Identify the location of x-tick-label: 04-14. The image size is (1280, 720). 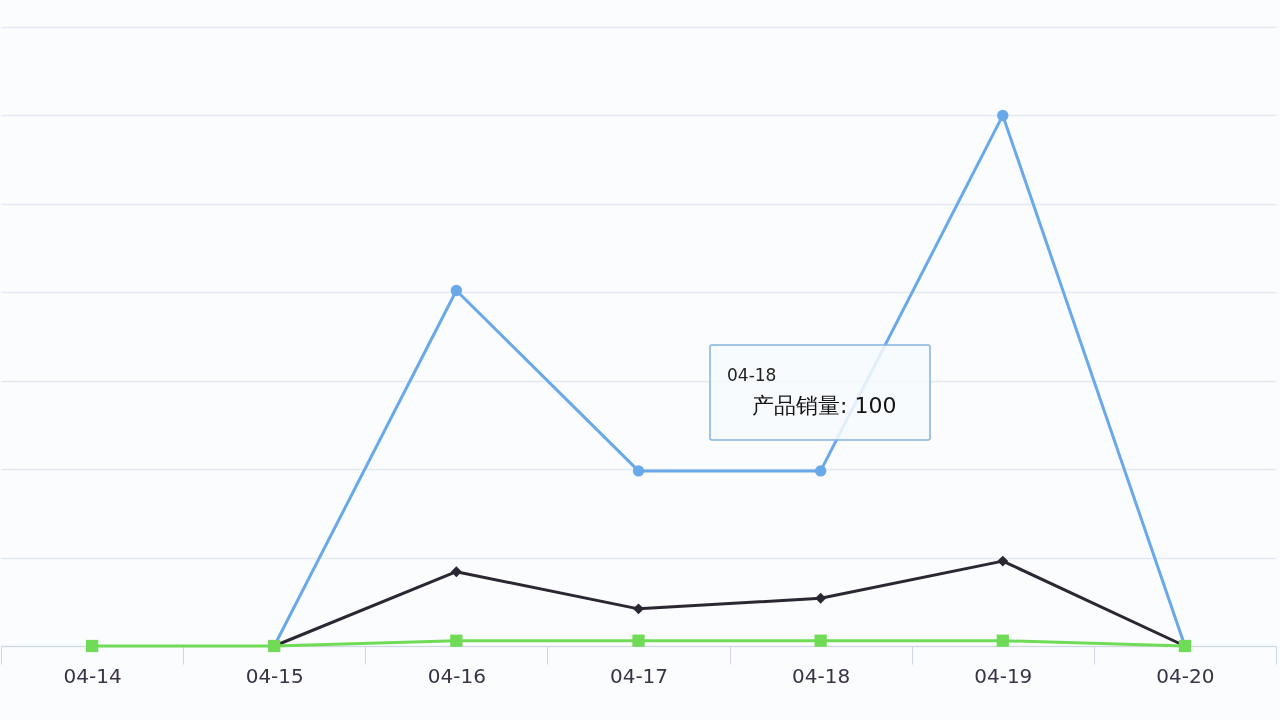
(92, 675).